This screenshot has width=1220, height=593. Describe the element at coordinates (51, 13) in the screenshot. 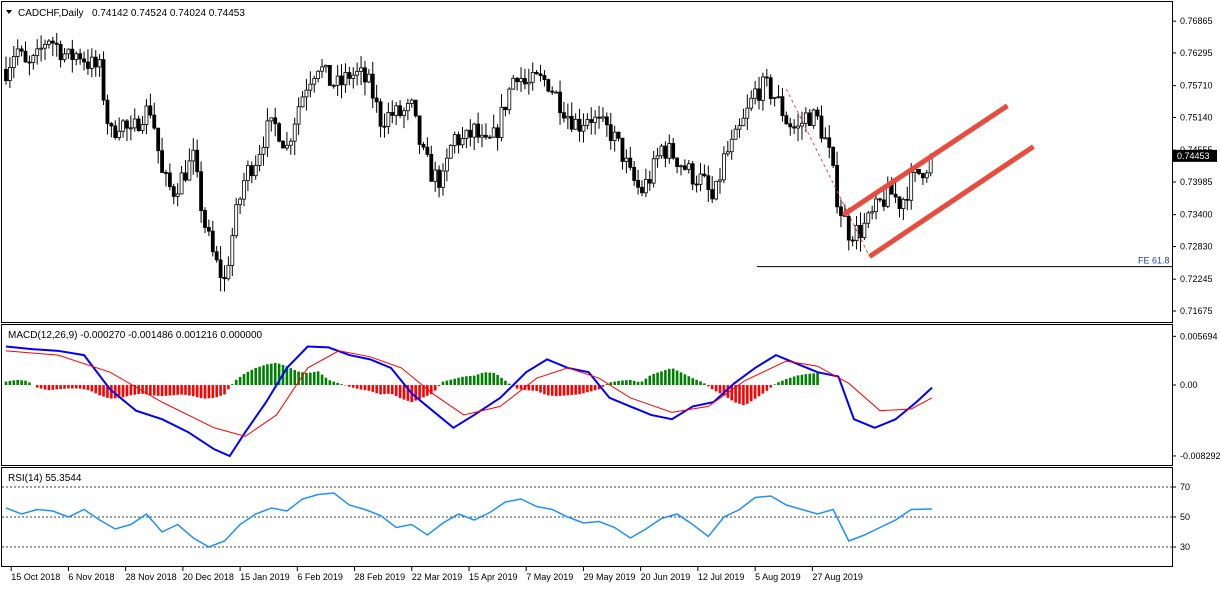

I see `symbol-label: CADCHF,Daily` at that location.